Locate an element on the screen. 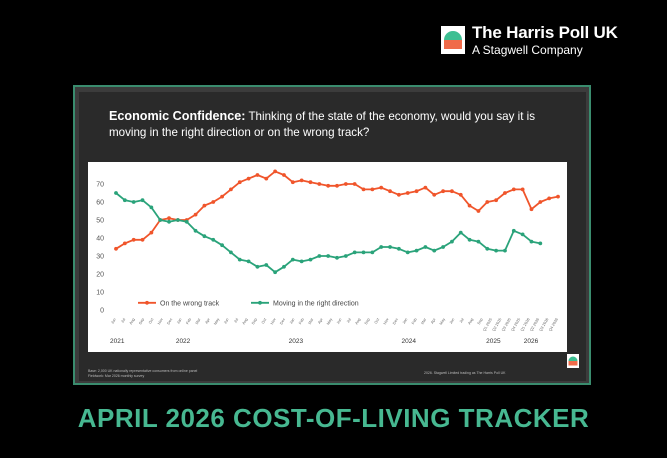  x-tick-label: Q2 2026 is located at coordinates (534, 325).